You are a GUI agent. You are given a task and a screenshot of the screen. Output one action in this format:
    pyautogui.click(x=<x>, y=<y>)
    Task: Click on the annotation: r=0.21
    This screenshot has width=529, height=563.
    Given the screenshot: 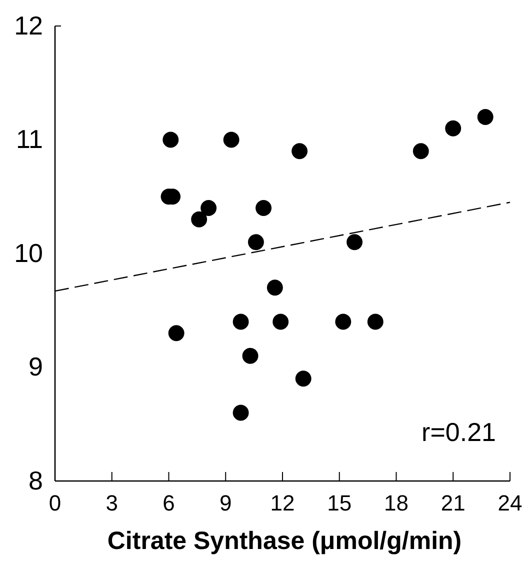 What is the action you would take?
    pyautogui.click(x=459, y=432)
    